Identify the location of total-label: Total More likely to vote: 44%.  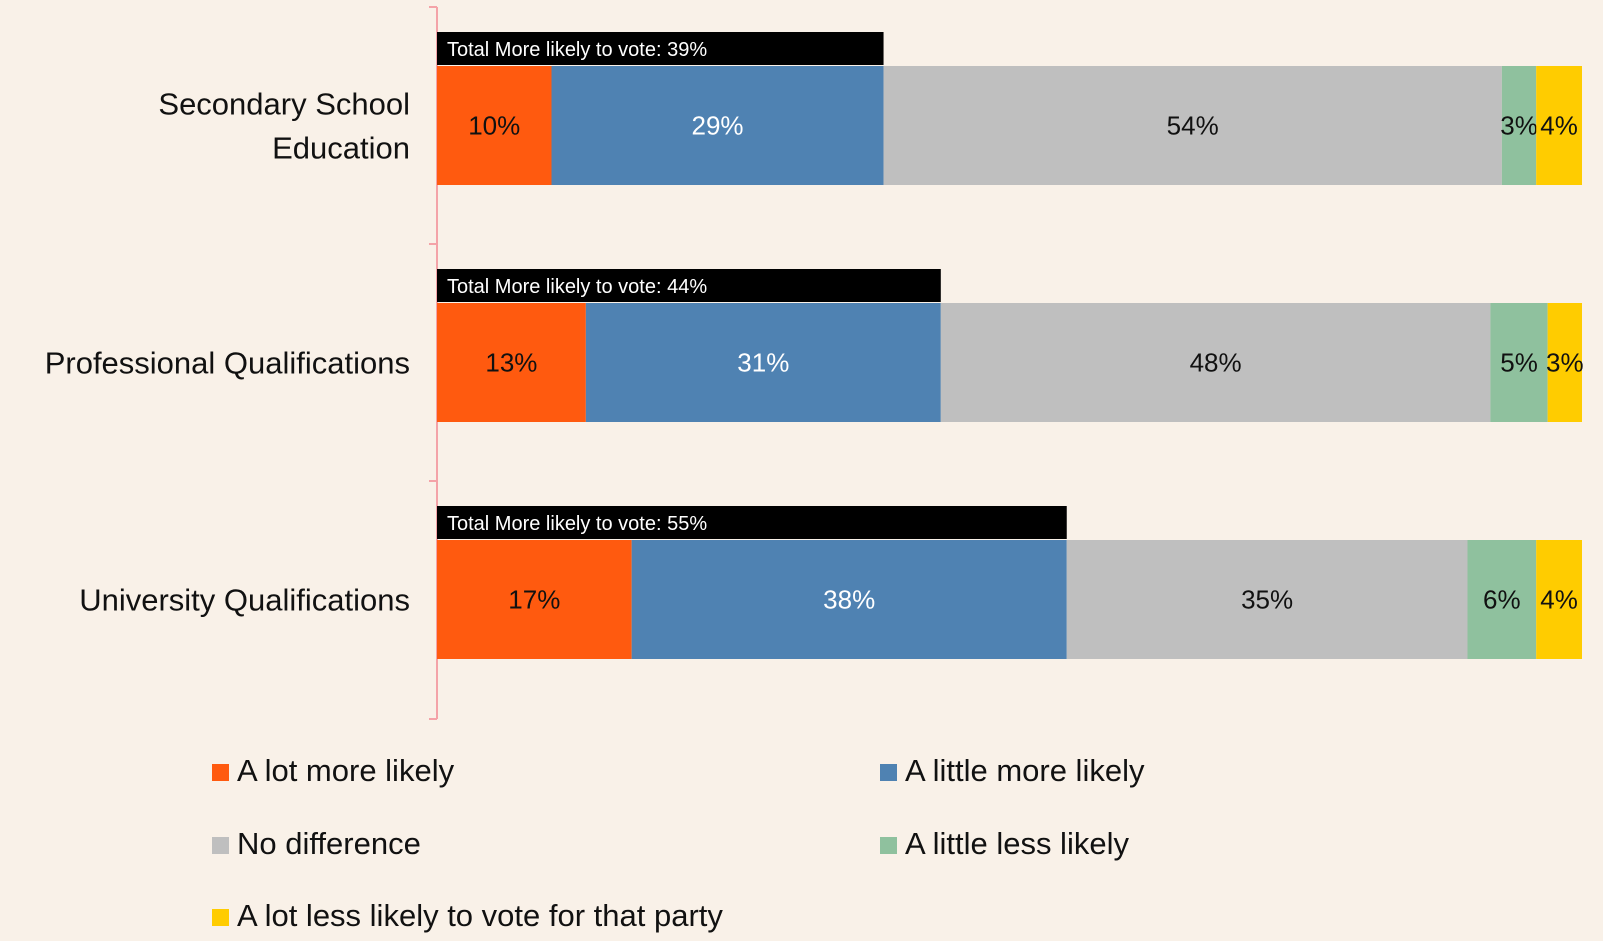
(577, 287).